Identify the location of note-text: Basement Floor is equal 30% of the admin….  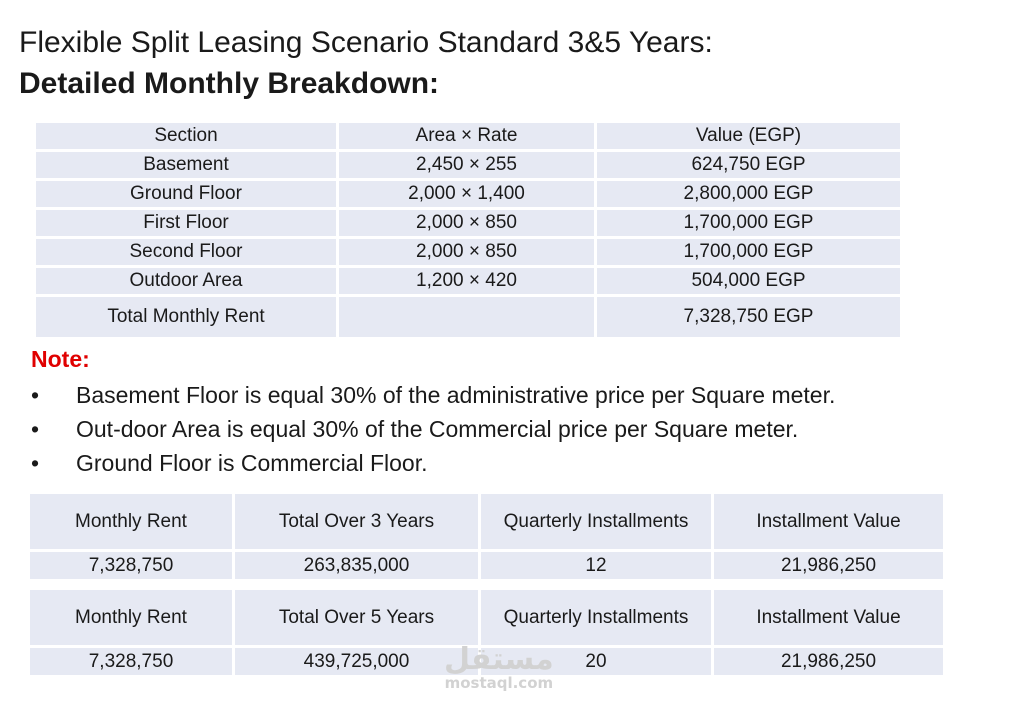
(456, 395).